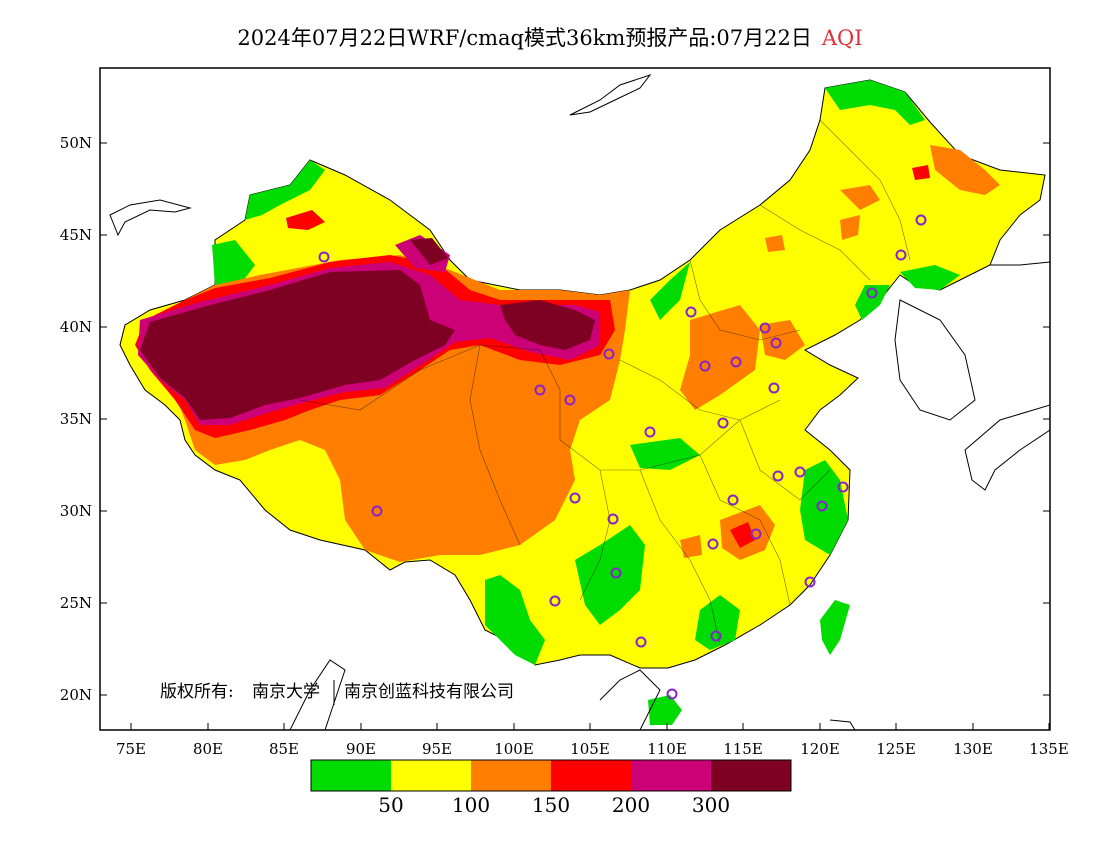 This screenshot has width=1100, height=850. I want to click on lon-tick-label: 110E, so click(667, 749).